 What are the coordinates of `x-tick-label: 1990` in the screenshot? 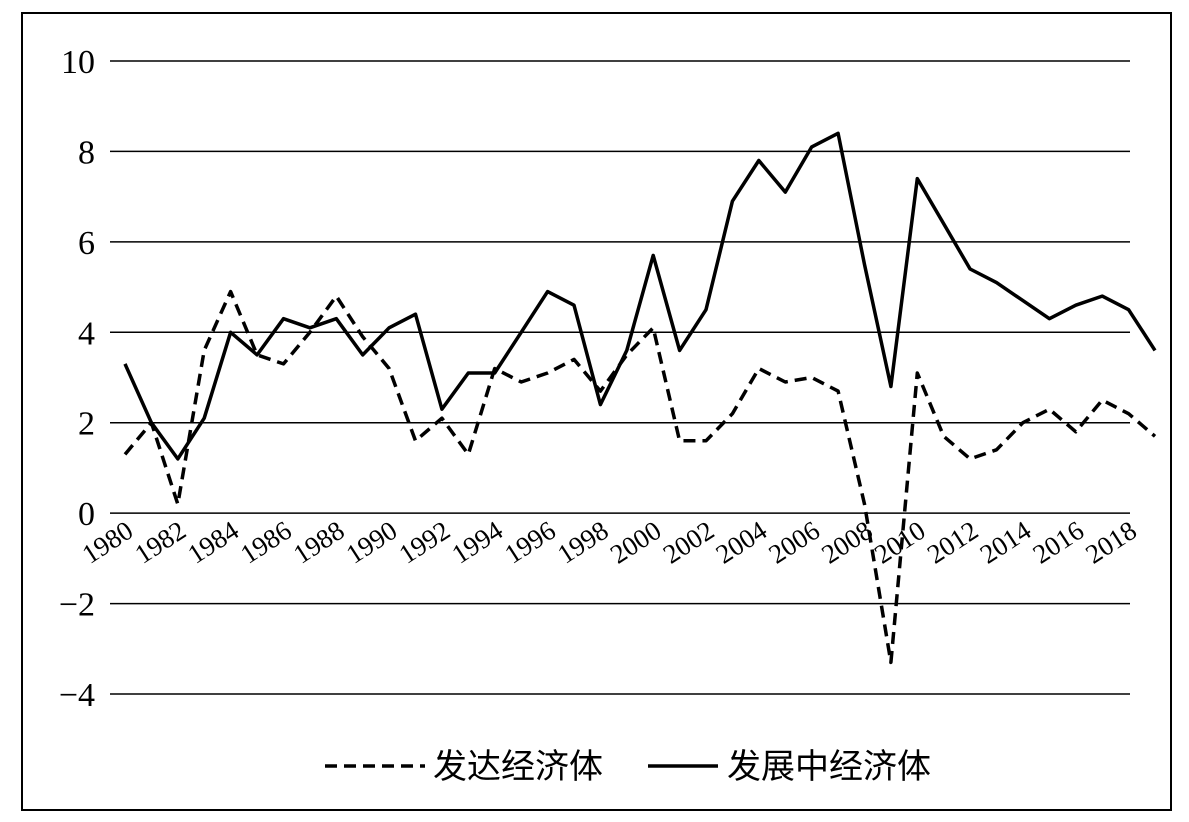 It's located at (372, 542).